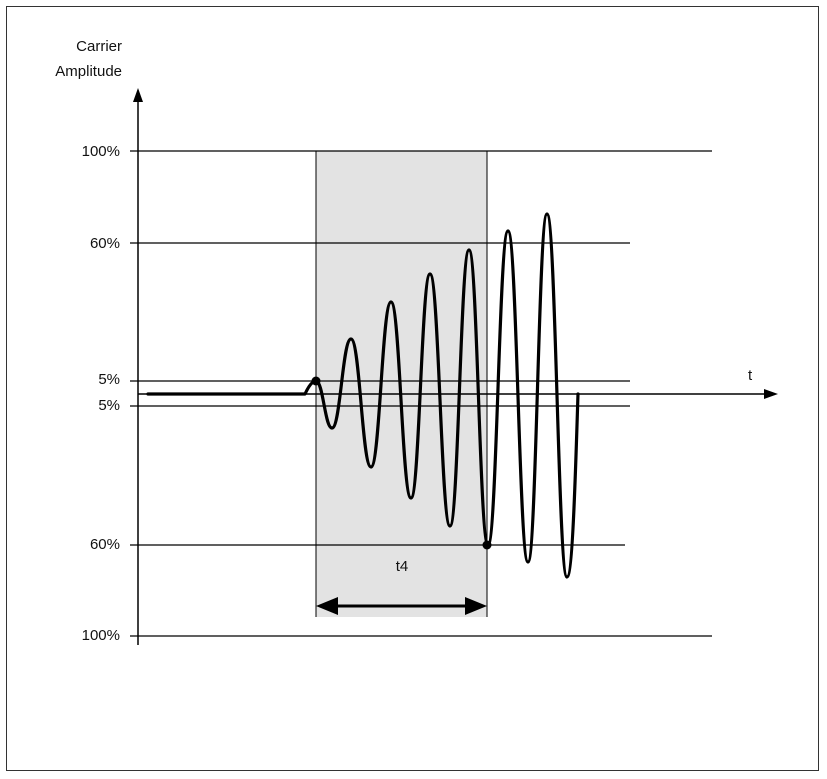  I want to click on level-label-bottom-5: 5%, so click(109, 405).